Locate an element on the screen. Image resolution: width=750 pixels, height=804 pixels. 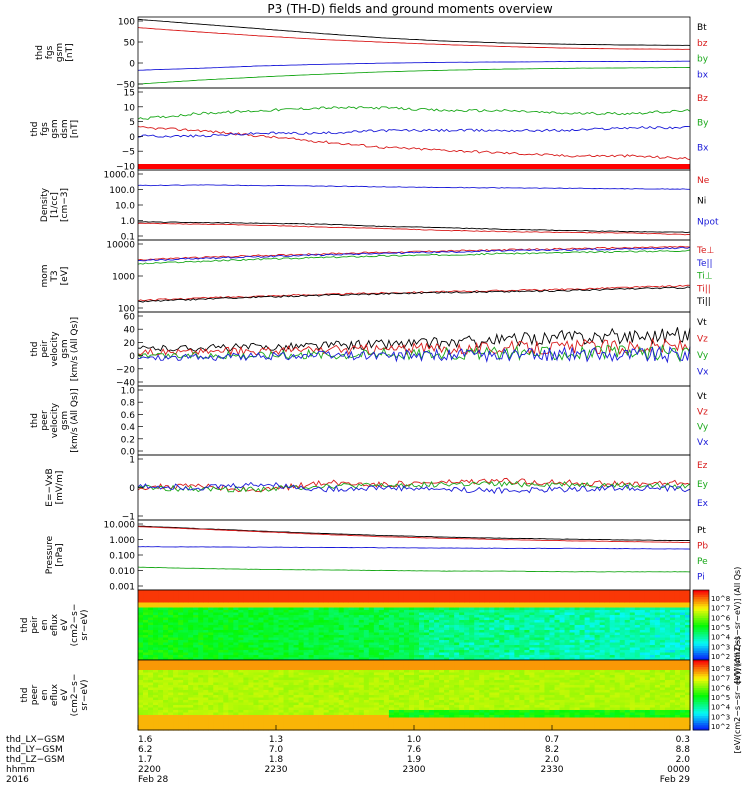
y-tick-label: 10 is located at coordinates (130, 108).